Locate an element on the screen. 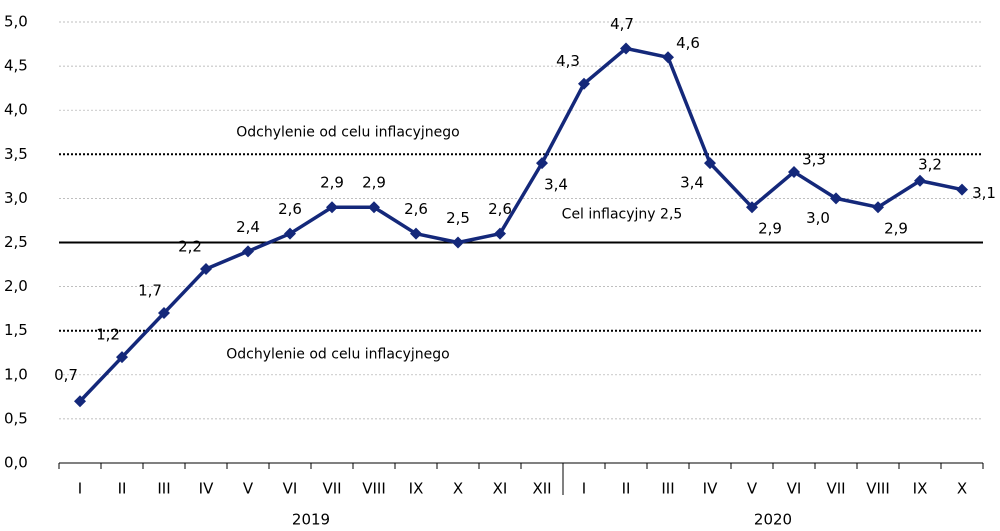 This screenshot has height=531, width=1000. y-tick-label: 1,0 is located at coordinates (16, 374).